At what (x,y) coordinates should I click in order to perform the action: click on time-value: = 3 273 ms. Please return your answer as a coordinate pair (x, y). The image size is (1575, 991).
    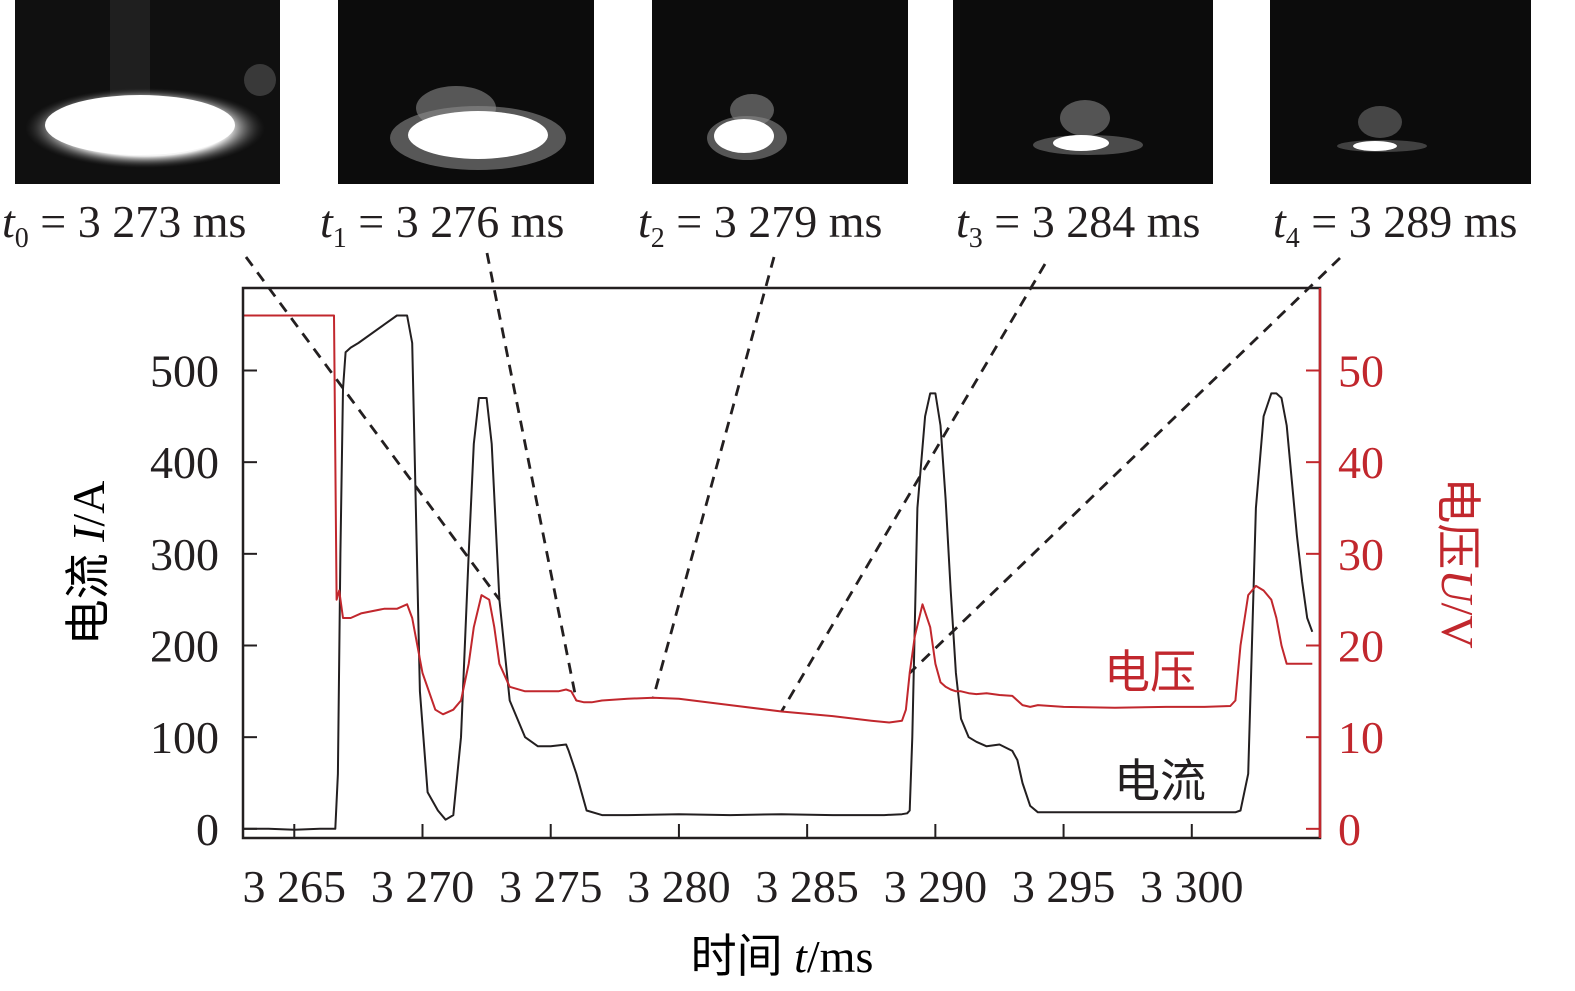
    Looking at the image, I should click on (137, 221).